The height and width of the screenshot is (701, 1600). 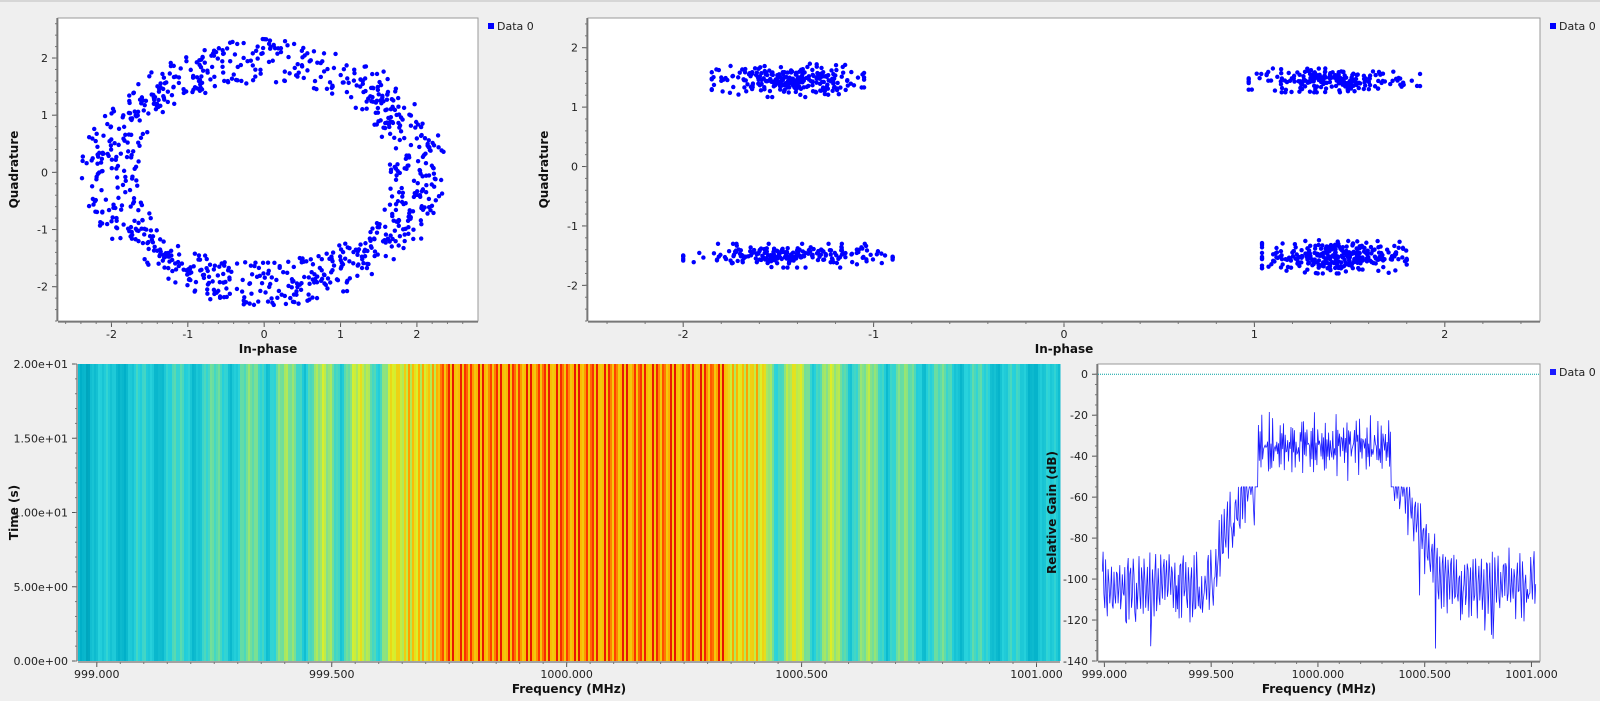 I want to click on x-tick-label: 1000.000, so click(x=1318, y=674).